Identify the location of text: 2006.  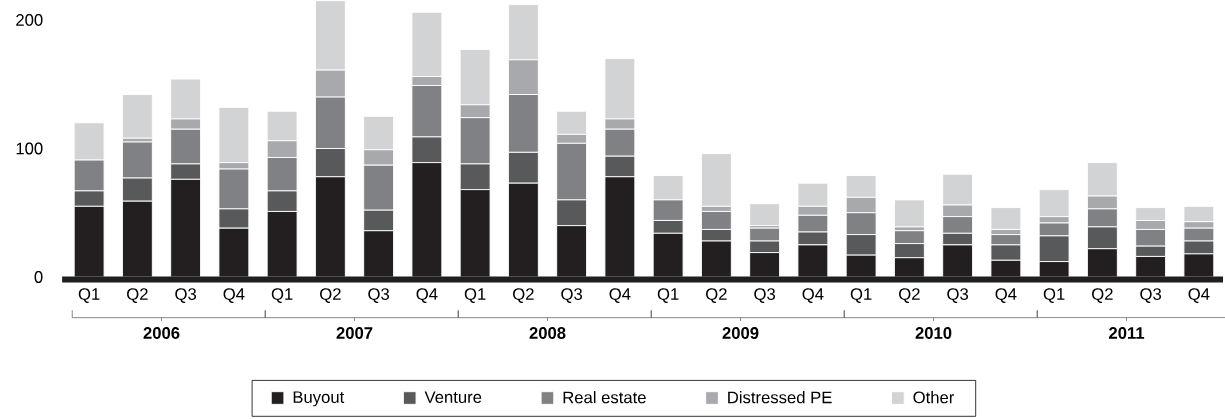
(161, 333).